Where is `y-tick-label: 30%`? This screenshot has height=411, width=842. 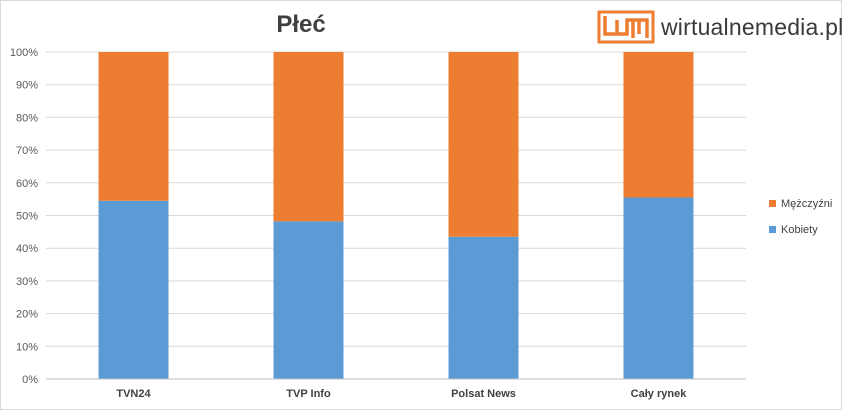
y-tick-label: 30% is located at coordinates (27, 282).